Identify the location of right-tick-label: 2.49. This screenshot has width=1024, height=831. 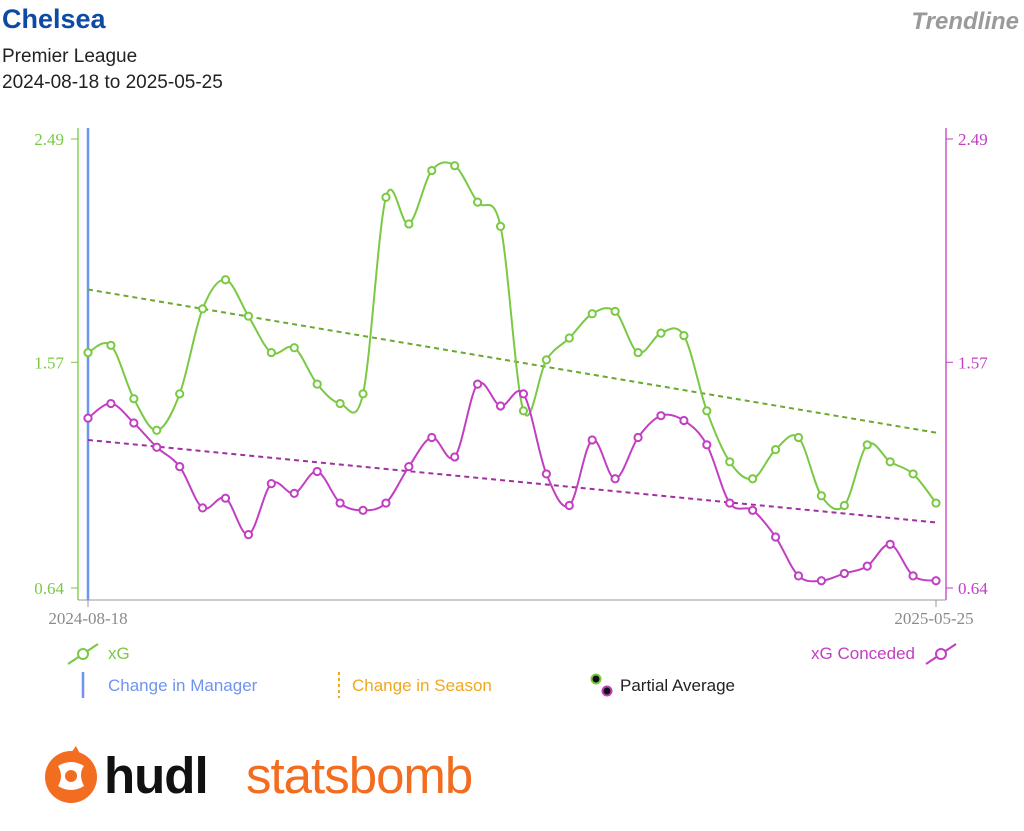
(973, 139).